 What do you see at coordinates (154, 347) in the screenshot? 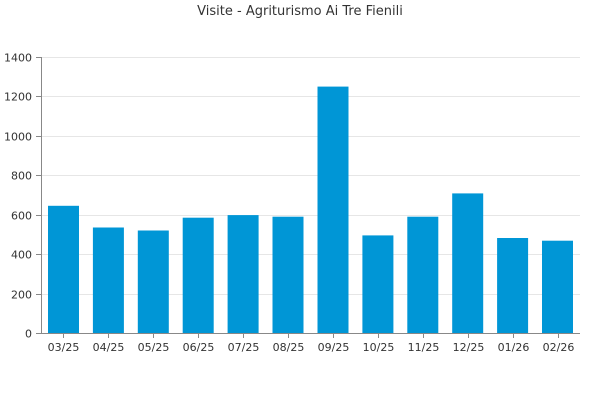
I see `x-tick-label: 05/25` at bounding box center [154, 347].